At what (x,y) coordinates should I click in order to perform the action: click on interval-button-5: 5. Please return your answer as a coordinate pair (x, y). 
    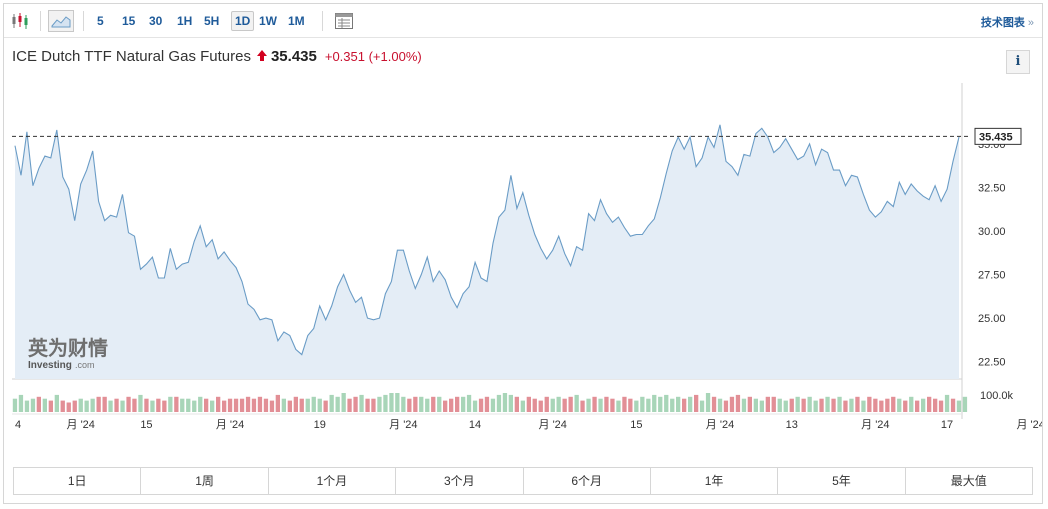
    Looking at the image, I should click on (100, 21).